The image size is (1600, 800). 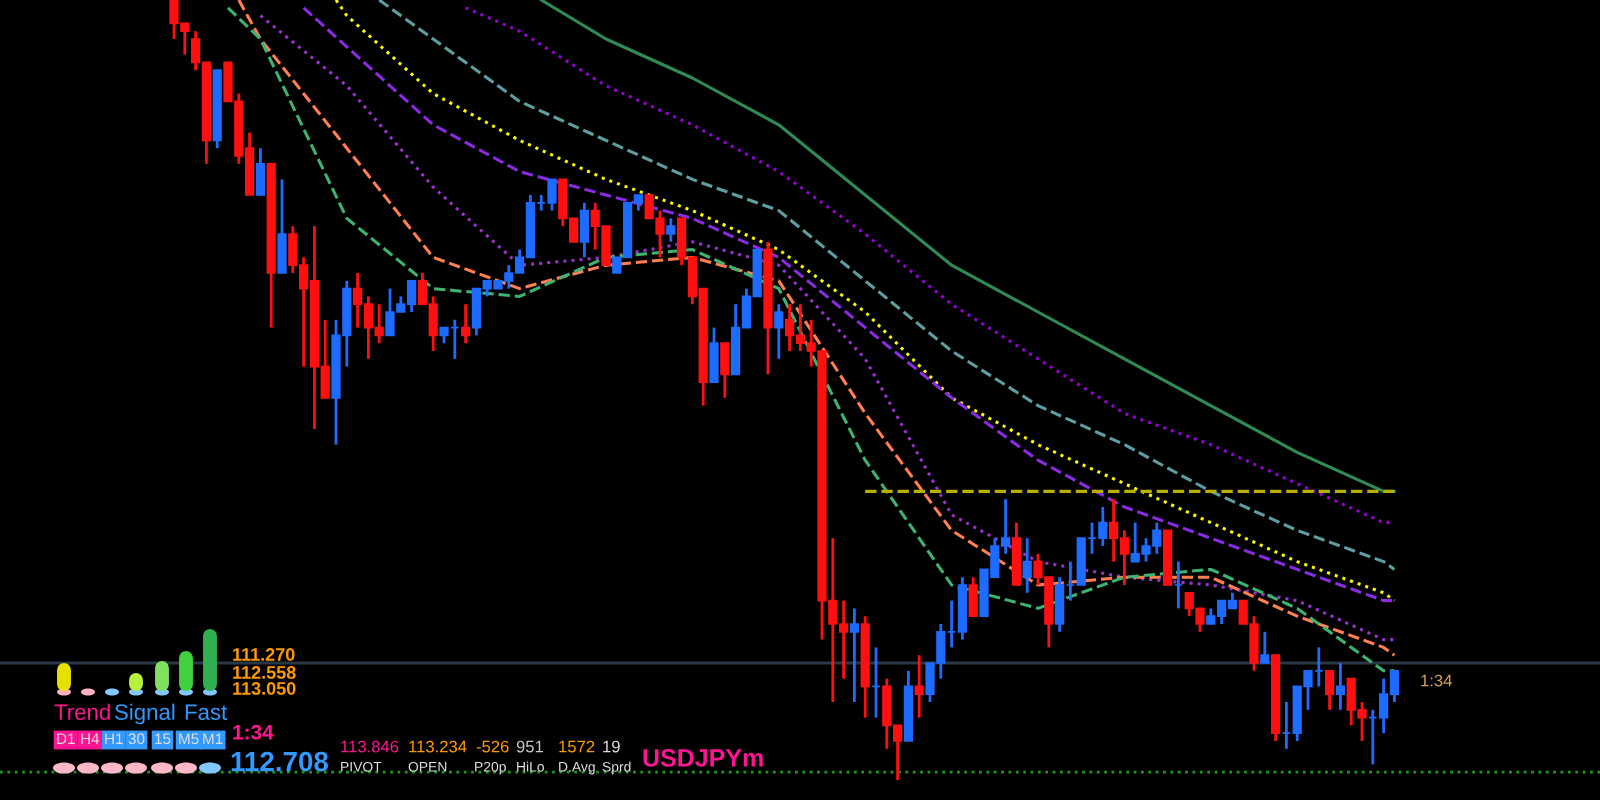 I want to click on annotation: 19, so click(x=611, y=746).